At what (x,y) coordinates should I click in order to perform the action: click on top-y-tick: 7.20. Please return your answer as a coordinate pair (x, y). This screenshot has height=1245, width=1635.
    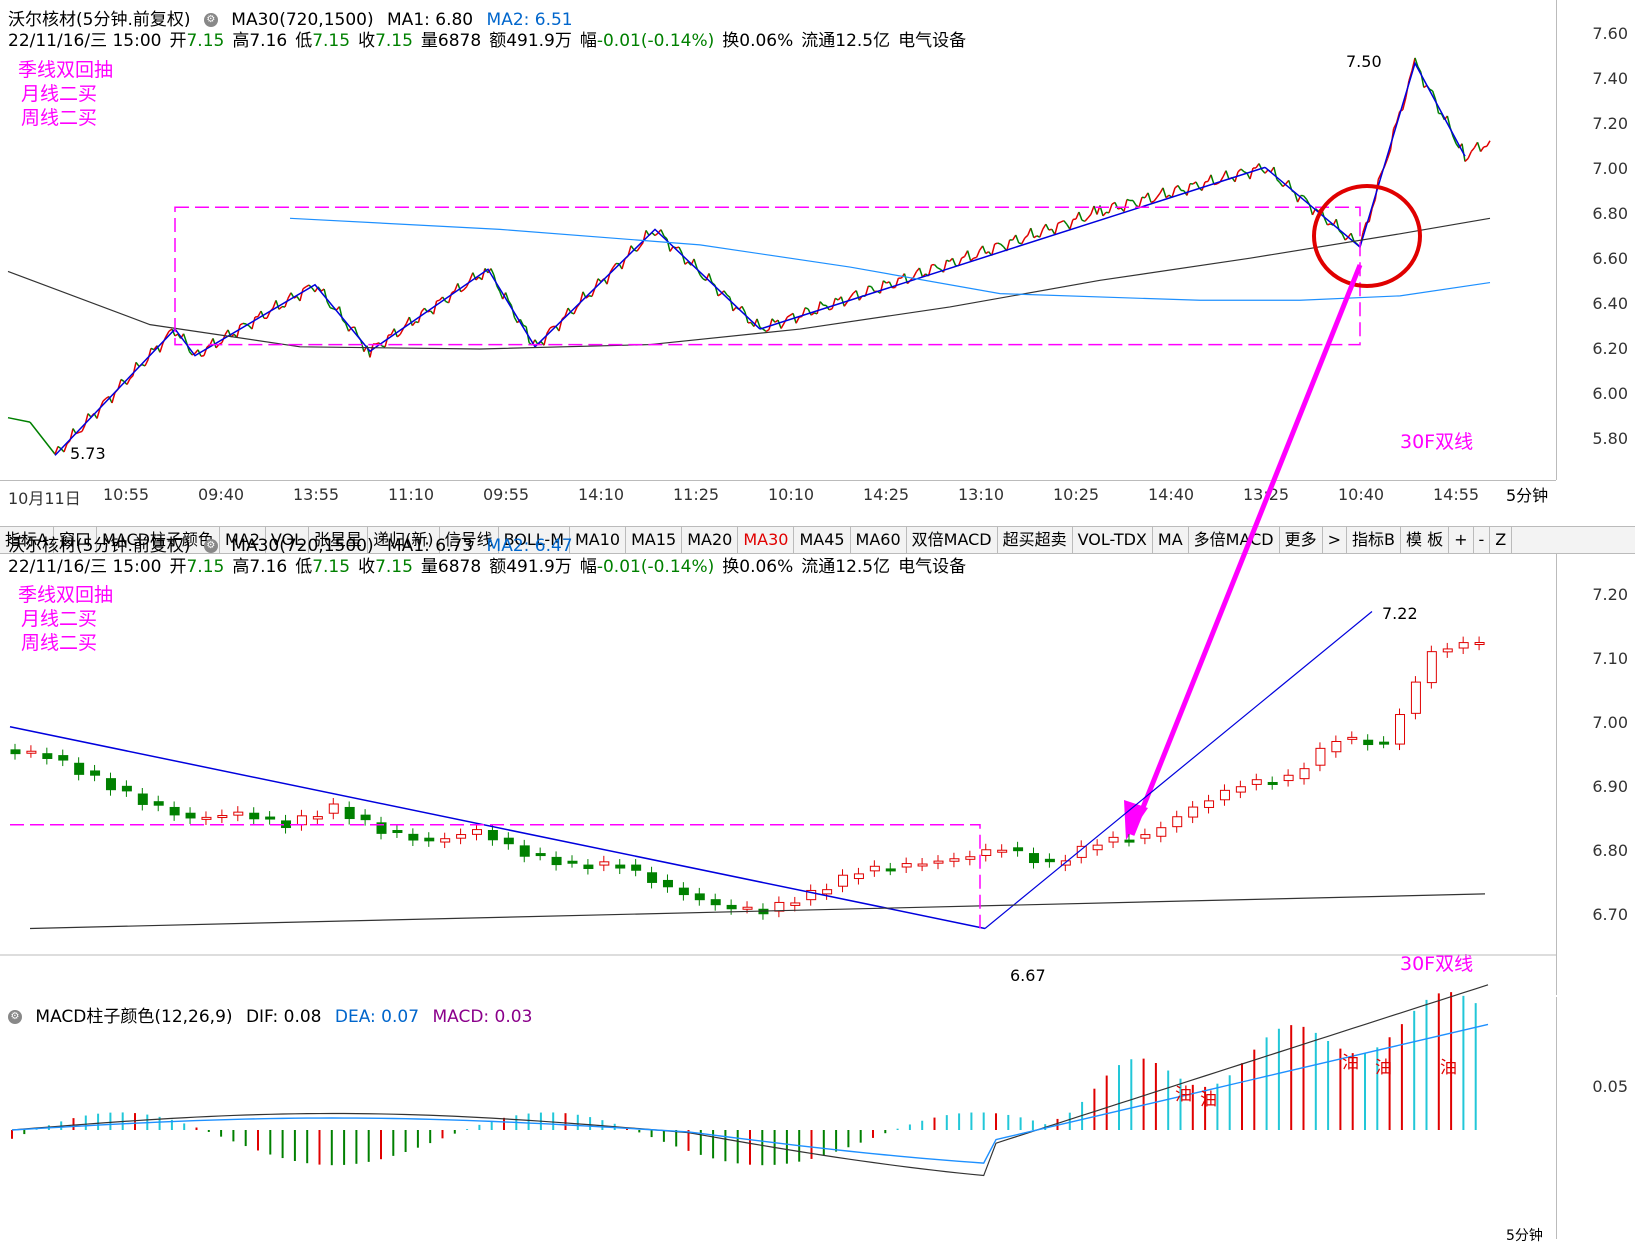
    Looking at the image, I should click on (1610, 123).